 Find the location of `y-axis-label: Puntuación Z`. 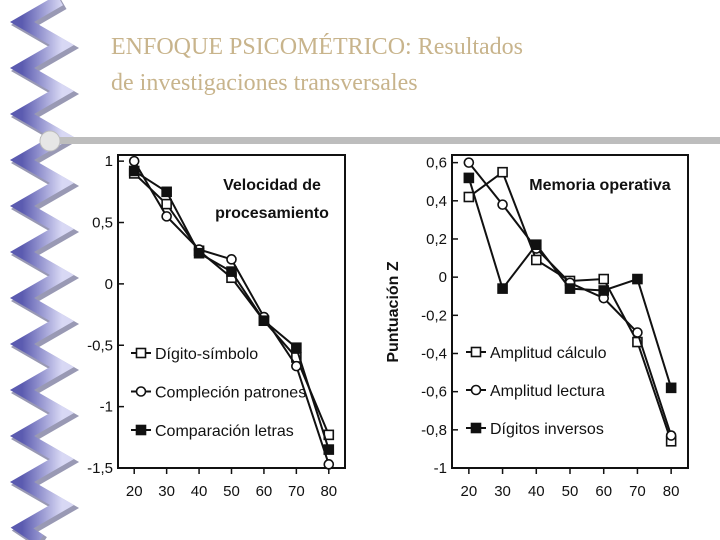

y-axis-label: Puntuación Z is located at coordinates (393, 312).